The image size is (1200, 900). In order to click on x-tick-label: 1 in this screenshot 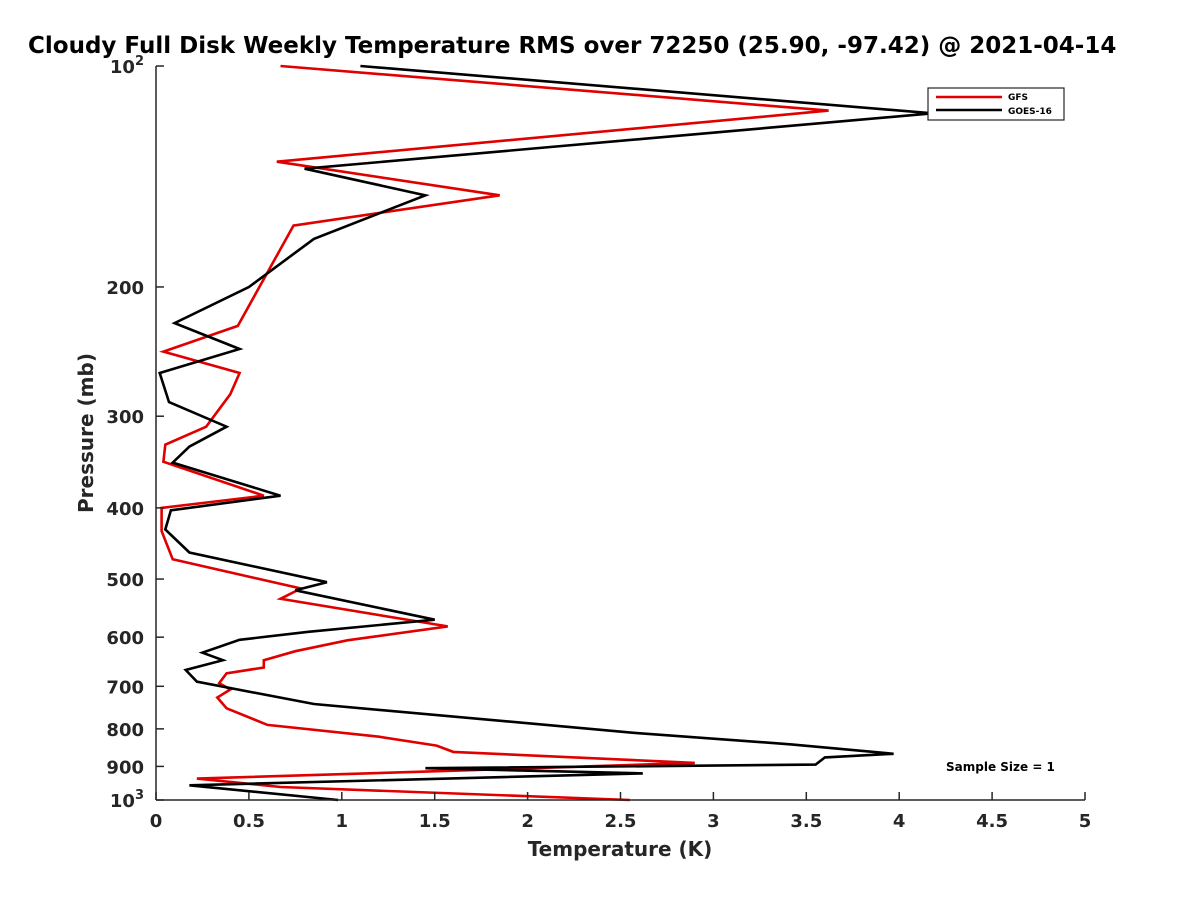, I will do `click(342, 821)`.